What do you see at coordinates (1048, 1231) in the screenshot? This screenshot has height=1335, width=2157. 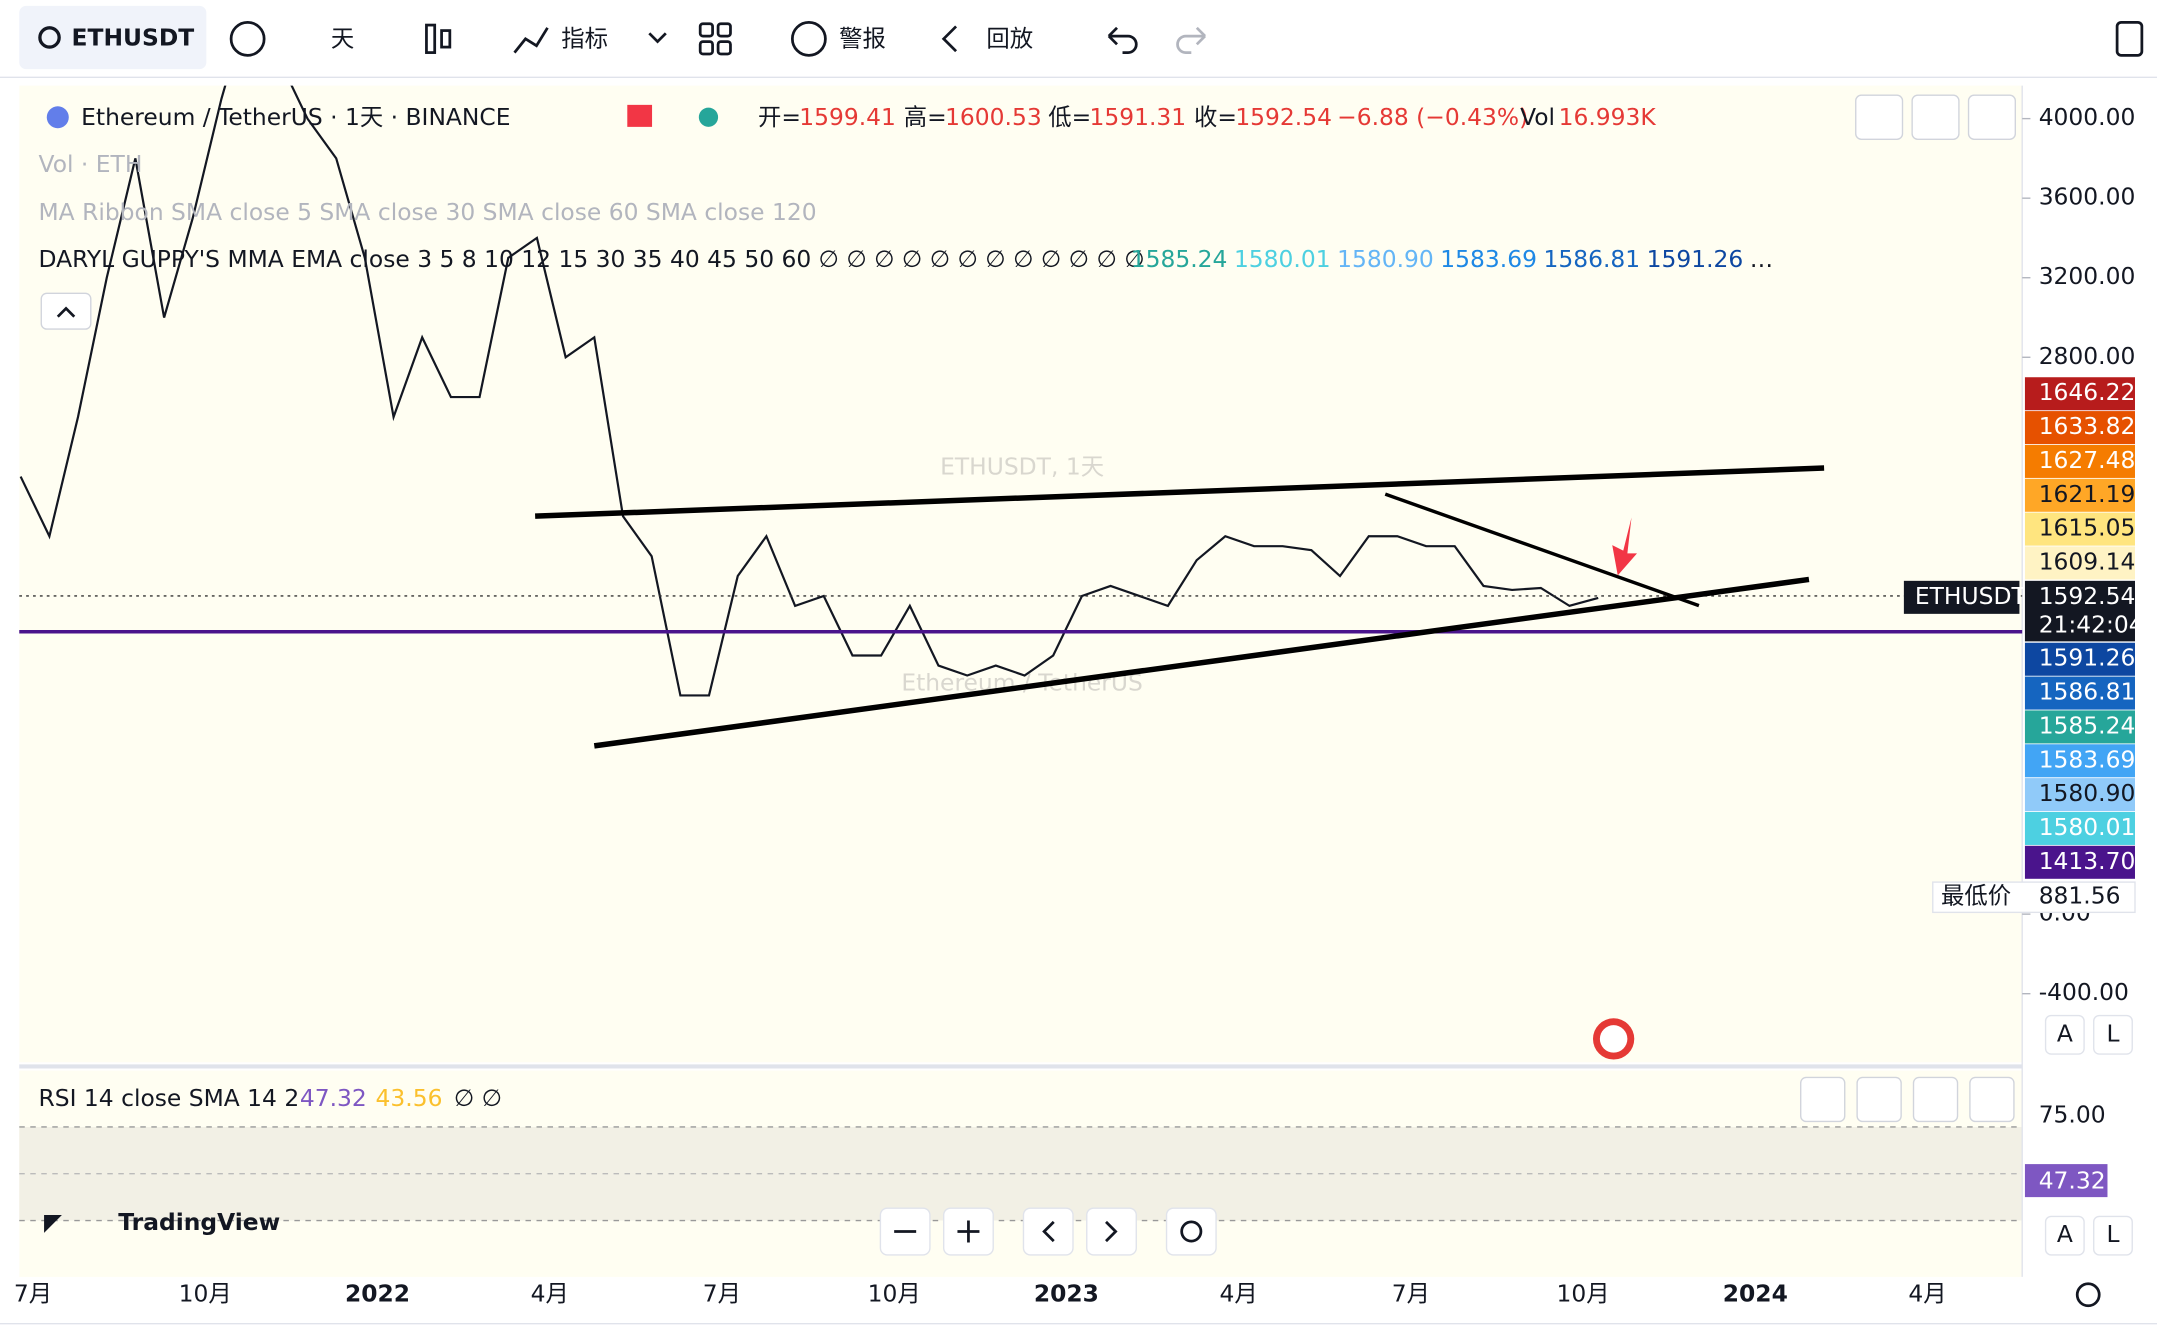 I see `scroll-left` at bounding box center [1048, 1231].